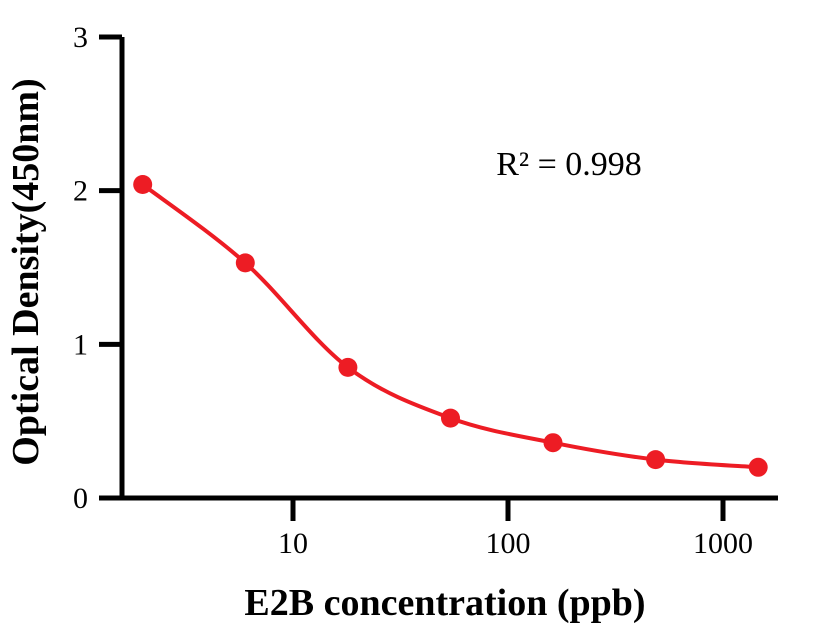 The image size is (816, 640). What do you see at coordinates (245, 263) in the screenshot?
I see `data-point-6ppb` at bounding box center [245, 263].